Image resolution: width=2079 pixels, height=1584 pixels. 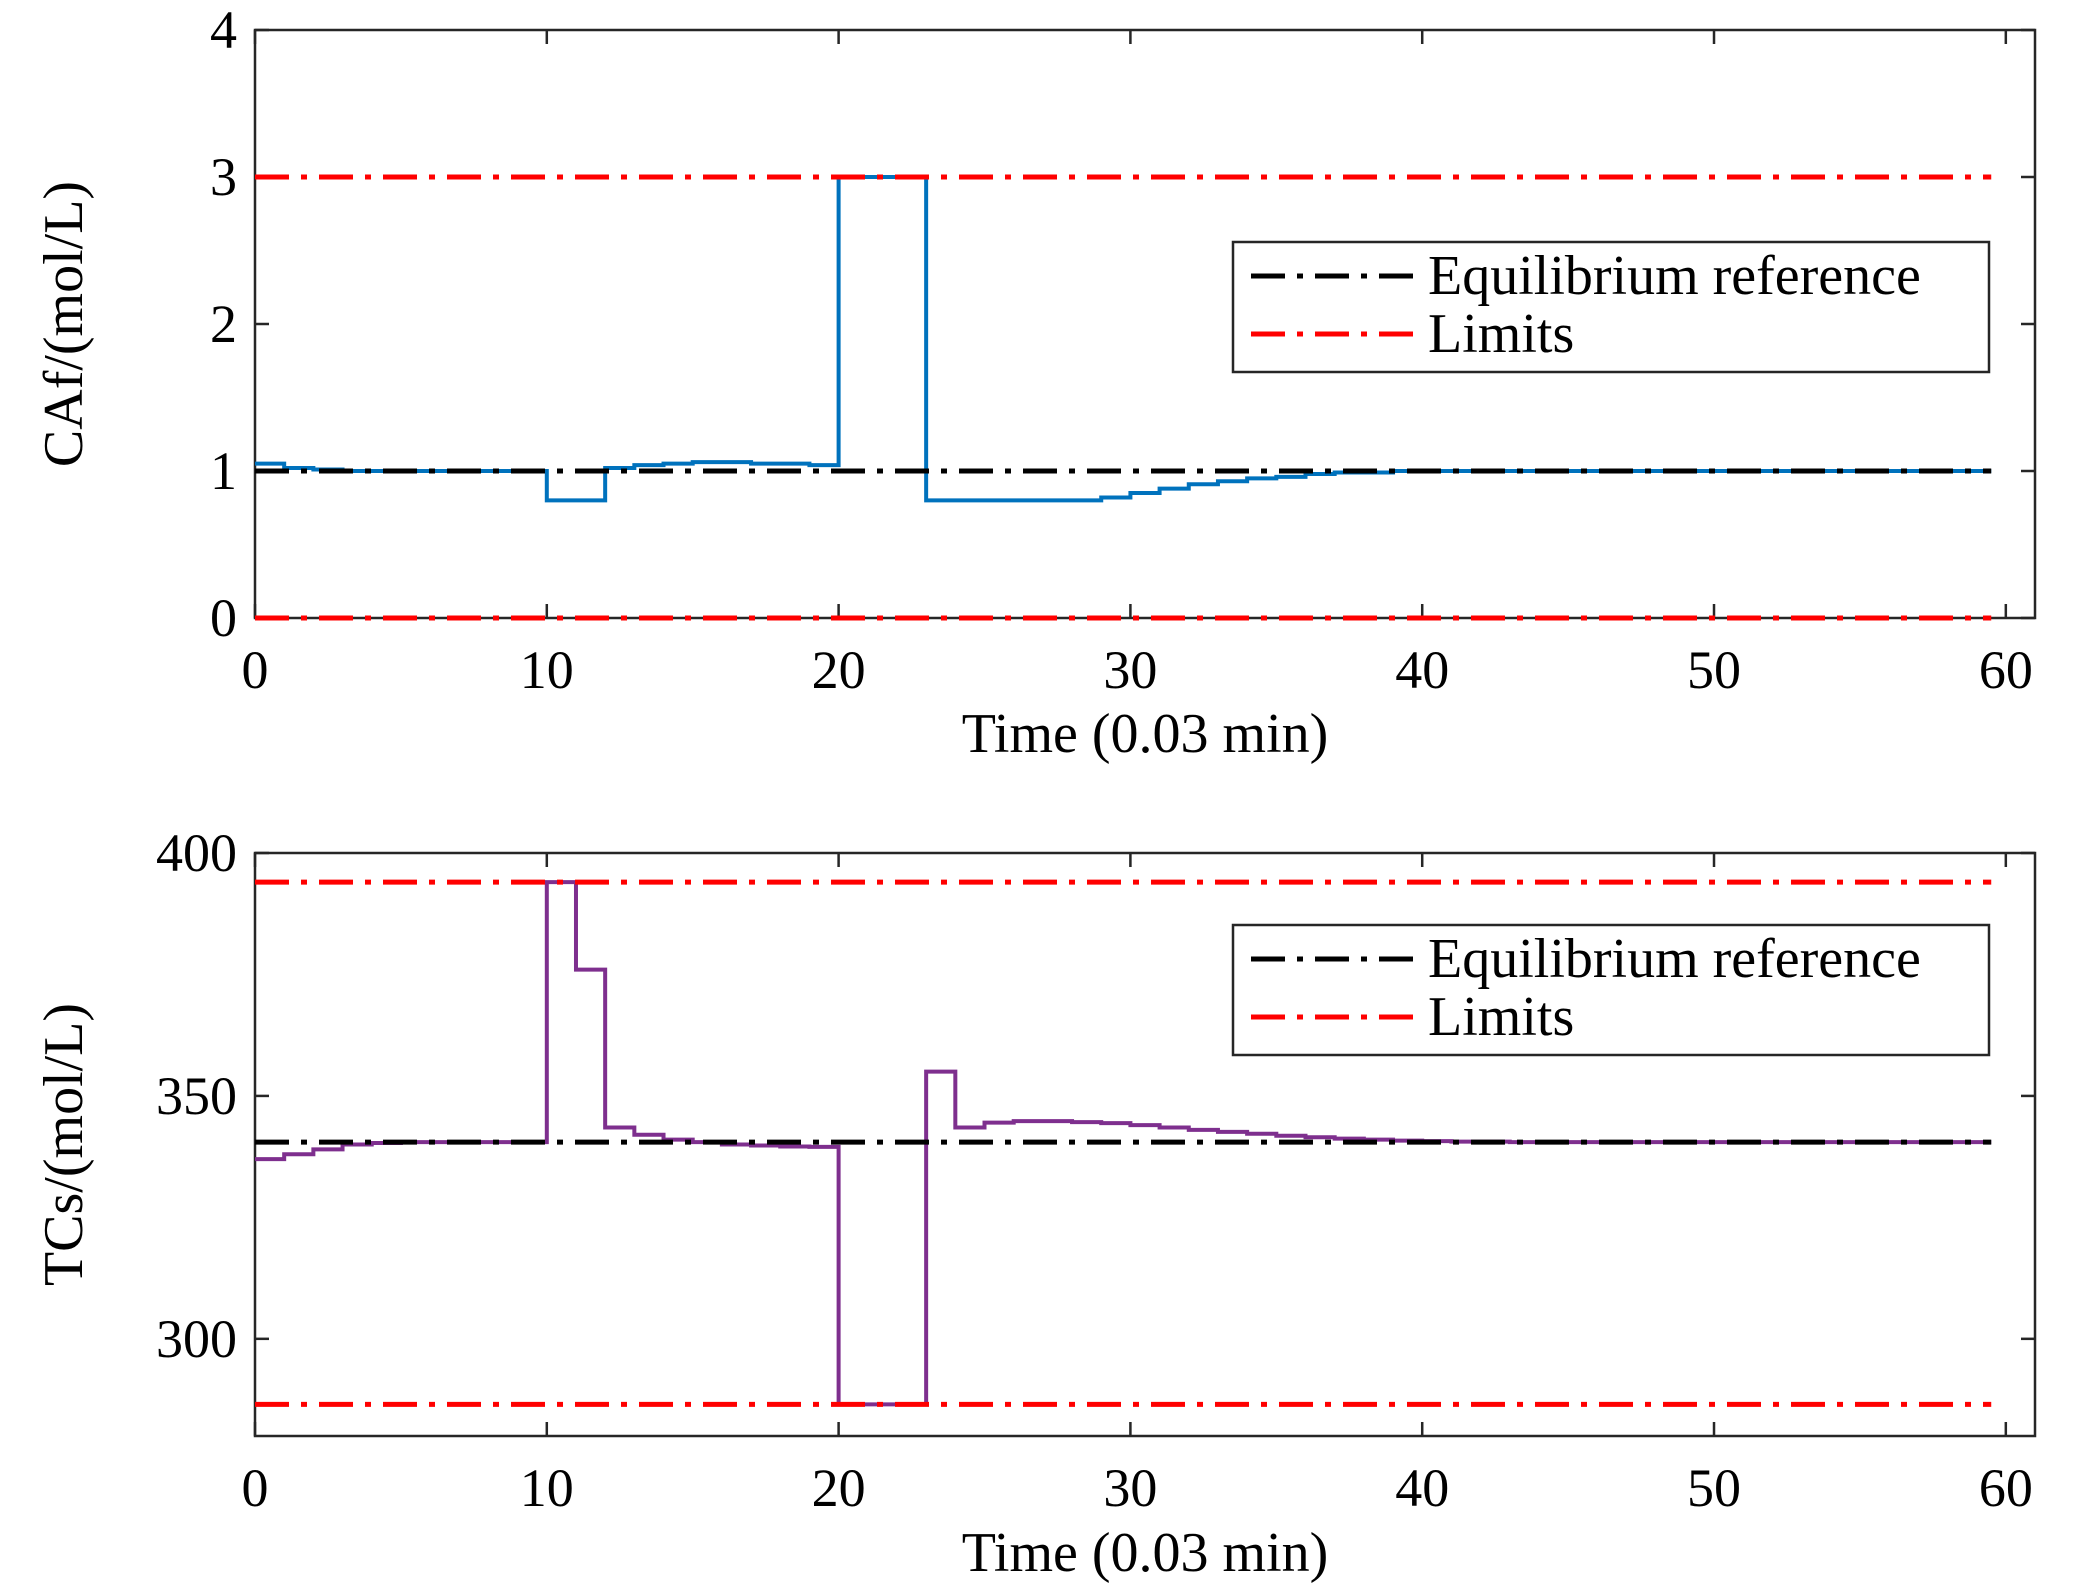 I want to click on y-tick-label: 2, so click(x=223, y=324).